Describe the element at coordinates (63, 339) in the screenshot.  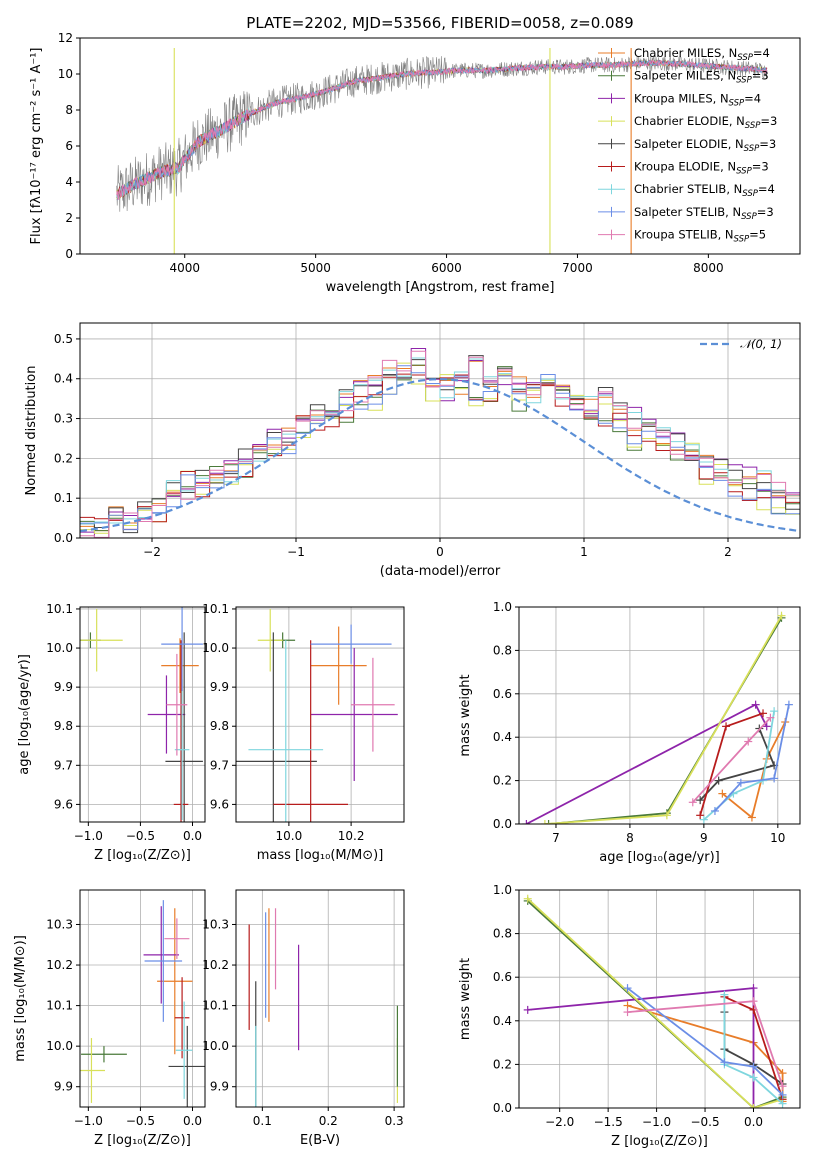
I see `y-tick-label: 0.5` at that location.